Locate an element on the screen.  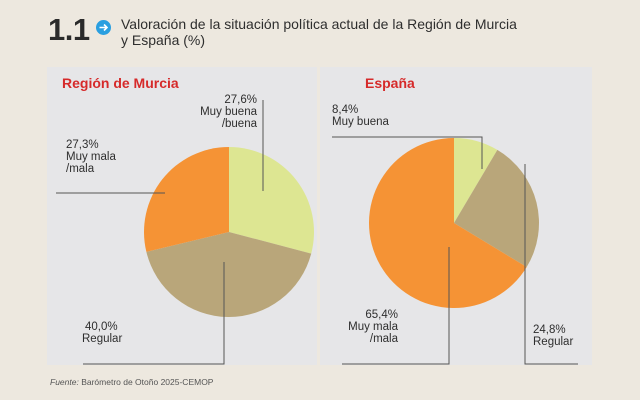
label-value: 8,4% is located at coordinates (345, 110).